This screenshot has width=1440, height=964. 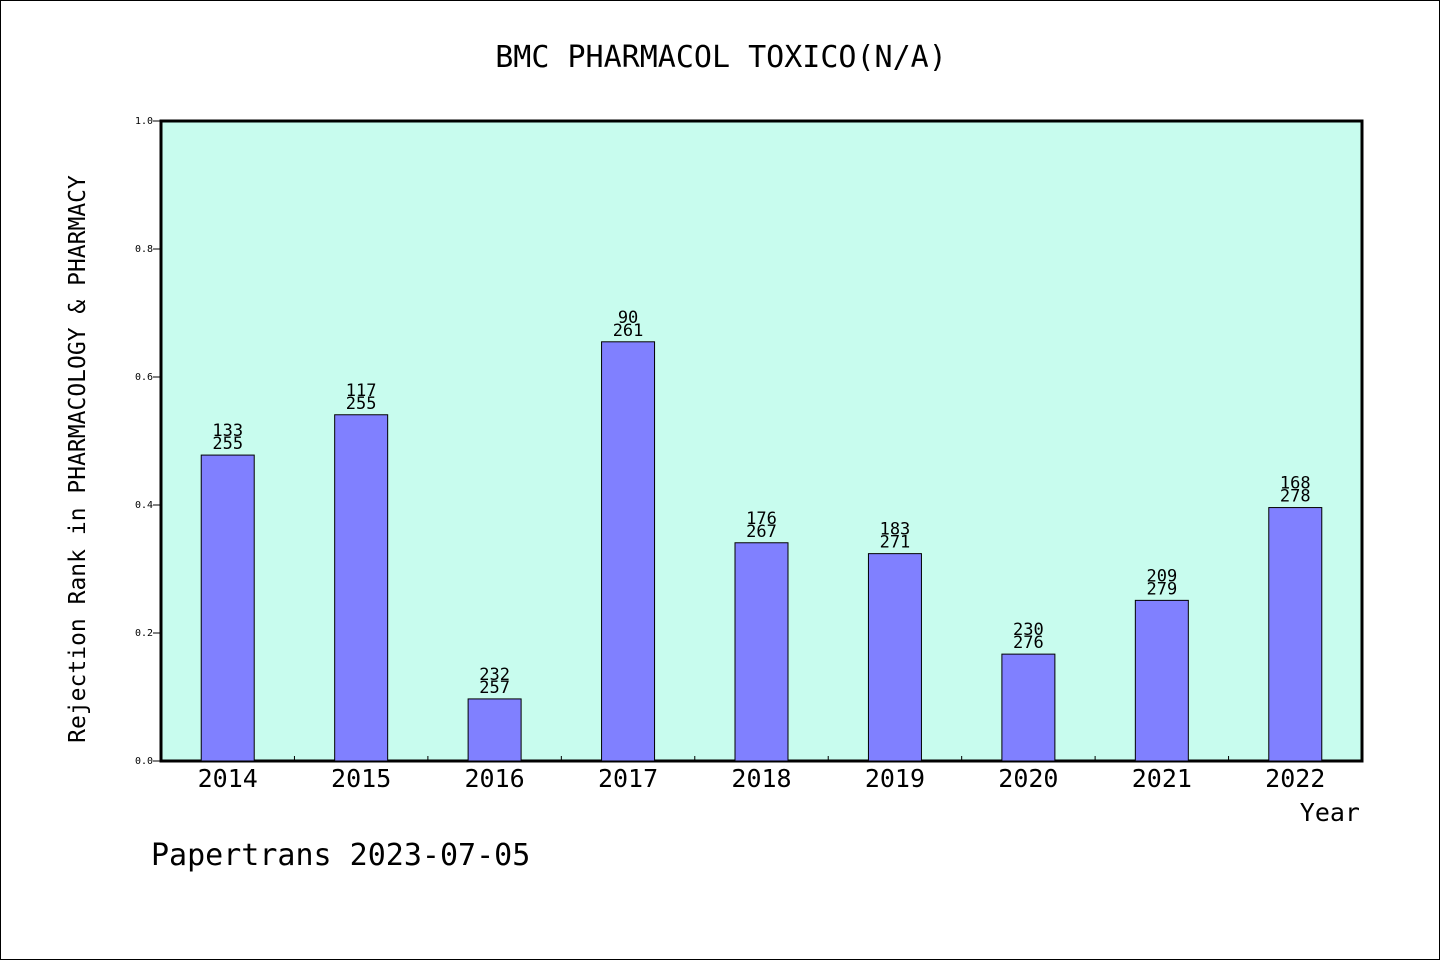 I want to click on x-tick-label: 2021, so click(x=1162, y=778).